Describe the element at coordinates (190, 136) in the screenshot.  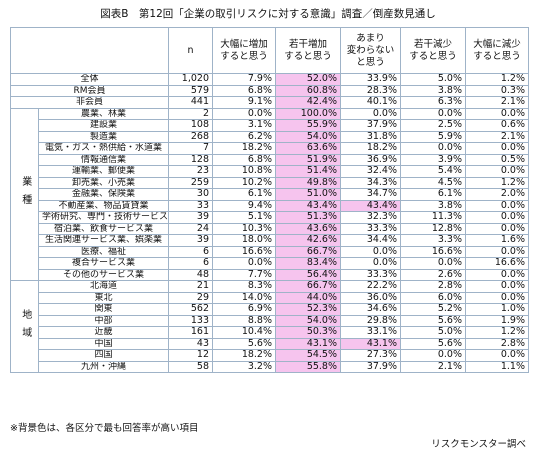
I see `cell: 268` at that location.